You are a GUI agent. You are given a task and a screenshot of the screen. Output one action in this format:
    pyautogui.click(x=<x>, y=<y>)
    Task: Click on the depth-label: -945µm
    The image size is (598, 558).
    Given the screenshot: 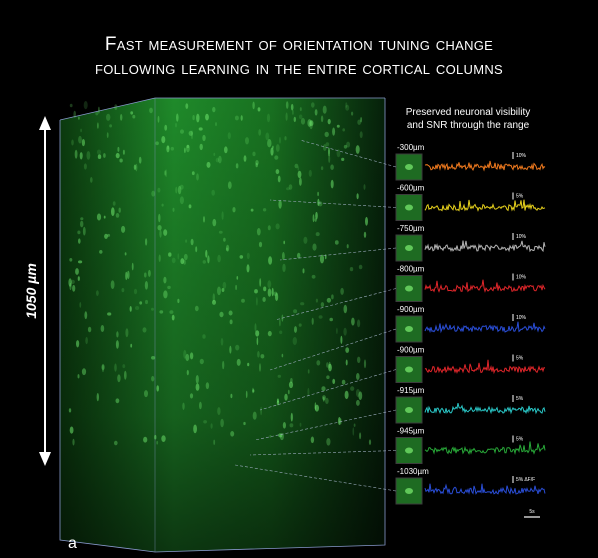 What is the action you would take?
    pyautogui.click(x=411, y=431)
    